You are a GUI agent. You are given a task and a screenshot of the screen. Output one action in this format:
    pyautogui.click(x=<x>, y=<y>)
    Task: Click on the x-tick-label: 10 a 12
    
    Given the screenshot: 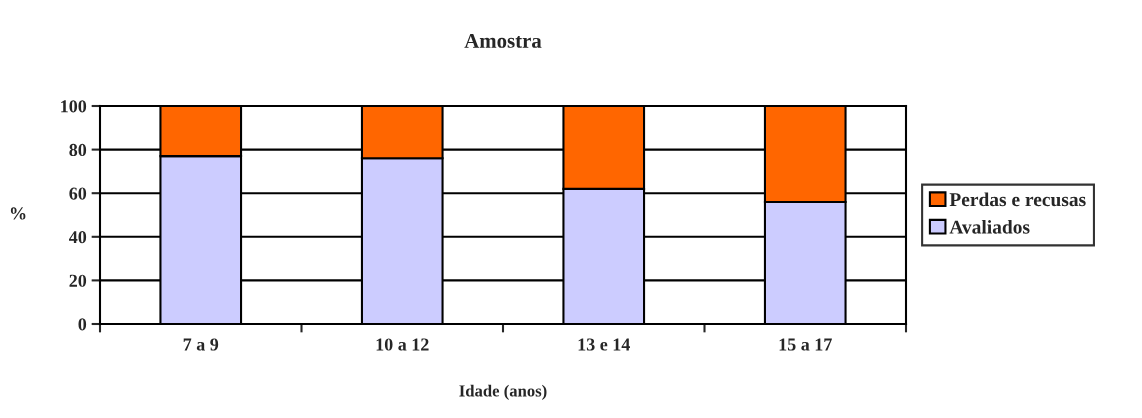 What is the action you would take?
    pyautogui.click(x=402, y=344)
    